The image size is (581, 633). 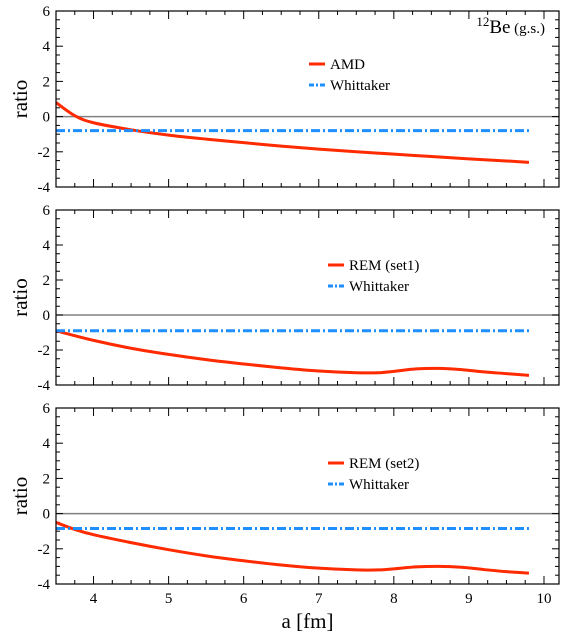 What do you see at coordinates (373, 276) in the screenshot?
I see `legend: REM (set1) Whittaker` at bounding box center [373, 276].